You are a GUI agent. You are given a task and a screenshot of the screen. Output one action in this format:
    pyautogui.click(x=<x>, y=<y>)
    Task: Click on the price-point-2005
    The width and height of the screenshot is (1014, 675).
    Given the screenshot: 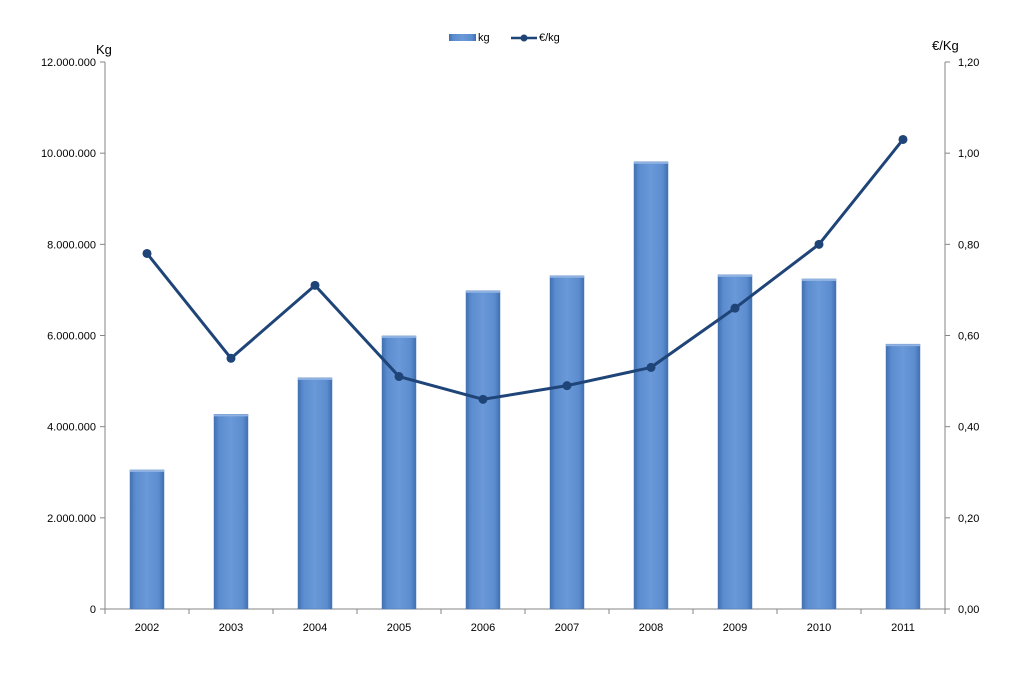 What is the action you would take?
    pyautogui.click(x=399, y=377)
    